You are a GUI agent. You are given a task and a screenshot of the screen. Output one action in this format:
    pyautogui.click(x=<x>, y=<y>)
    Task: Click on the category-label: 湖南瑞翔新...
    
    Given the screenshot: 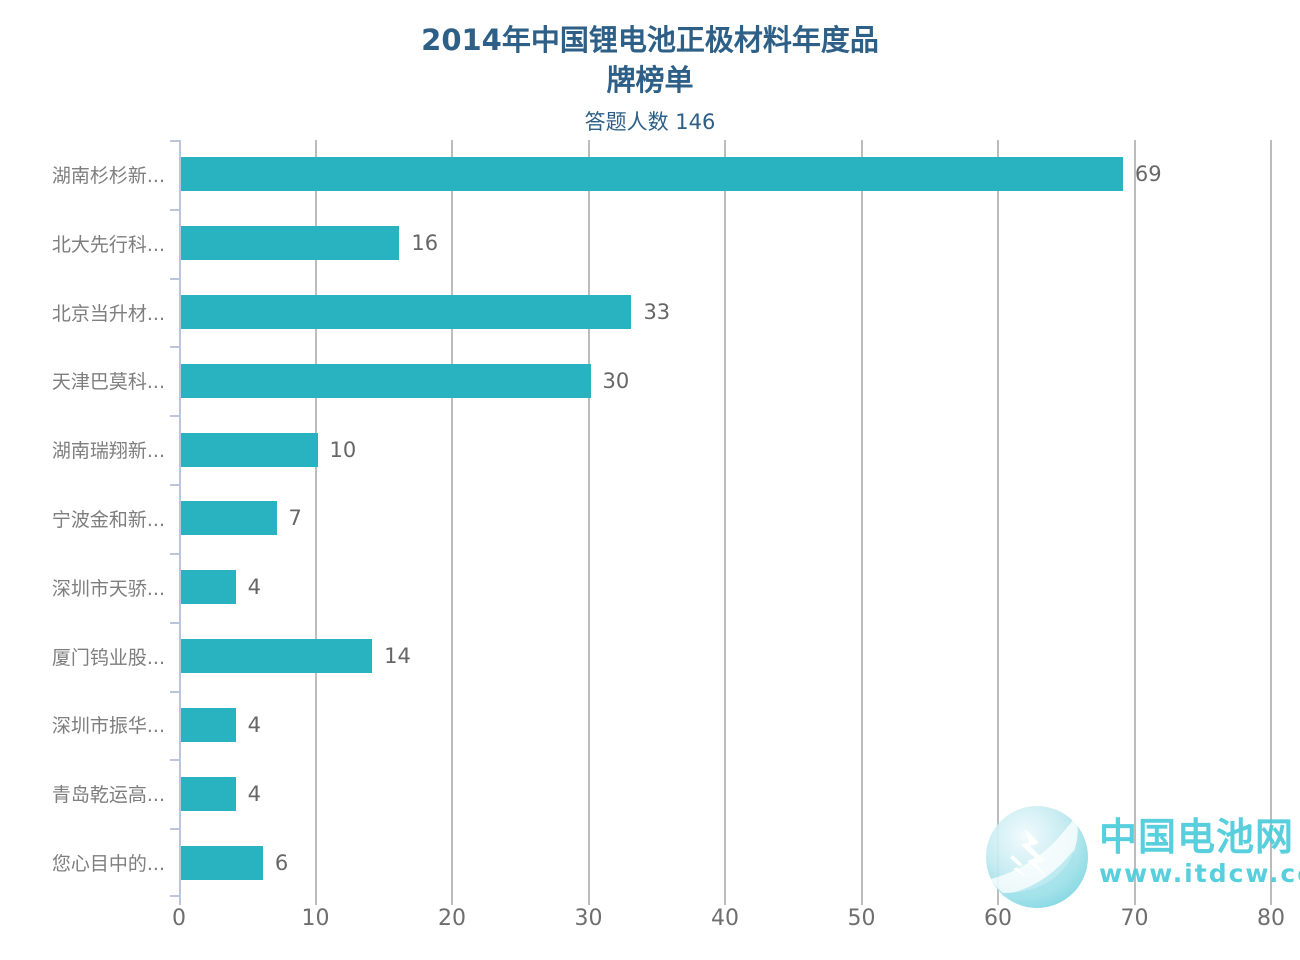 What is the action you would take?
    pyautogui.click(x=108, y=451)
    